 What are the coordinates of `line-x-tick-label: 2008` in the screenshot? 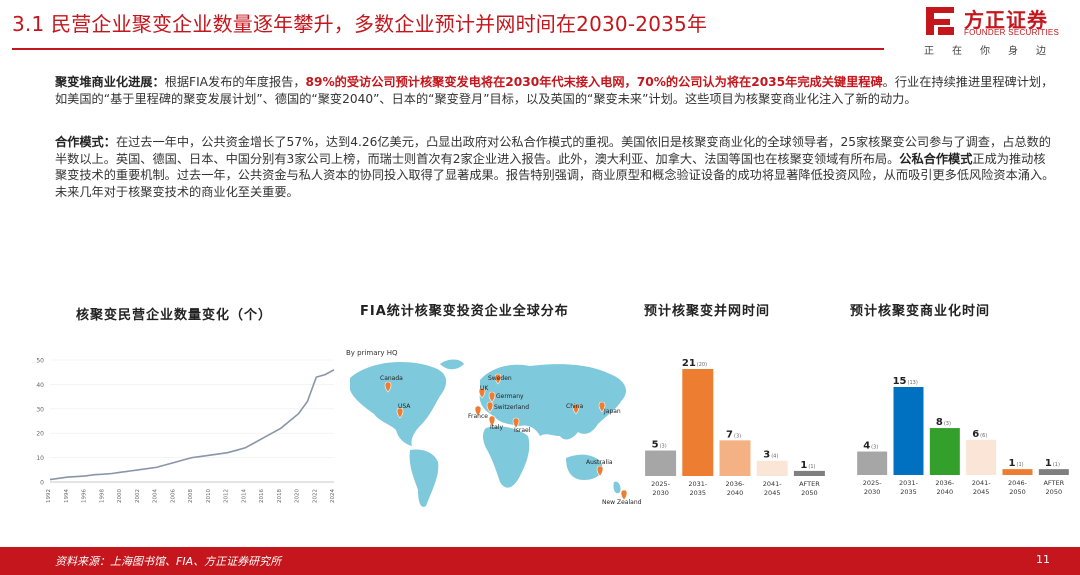 It's located at (191, 496).